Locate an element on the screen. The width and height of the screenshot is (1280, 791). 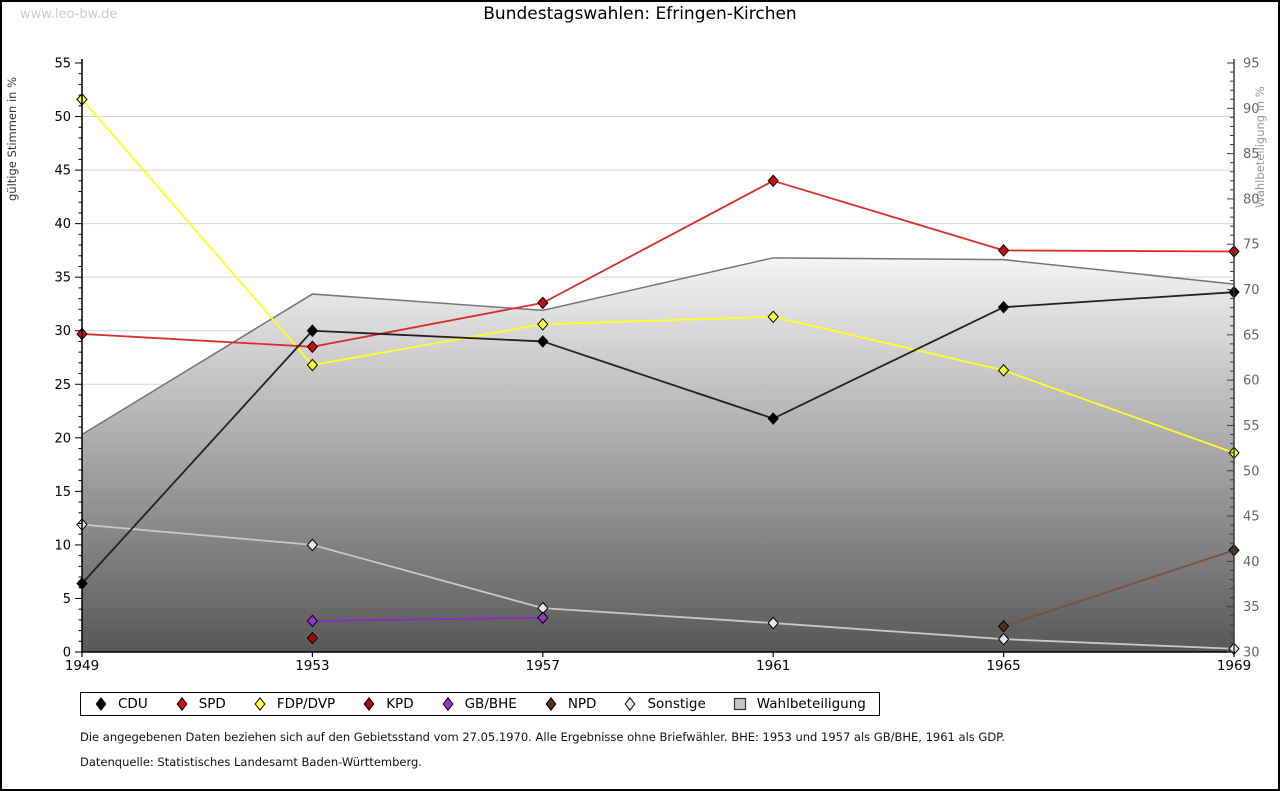
svg-text: 90 is located at coordinates (1251, 109).